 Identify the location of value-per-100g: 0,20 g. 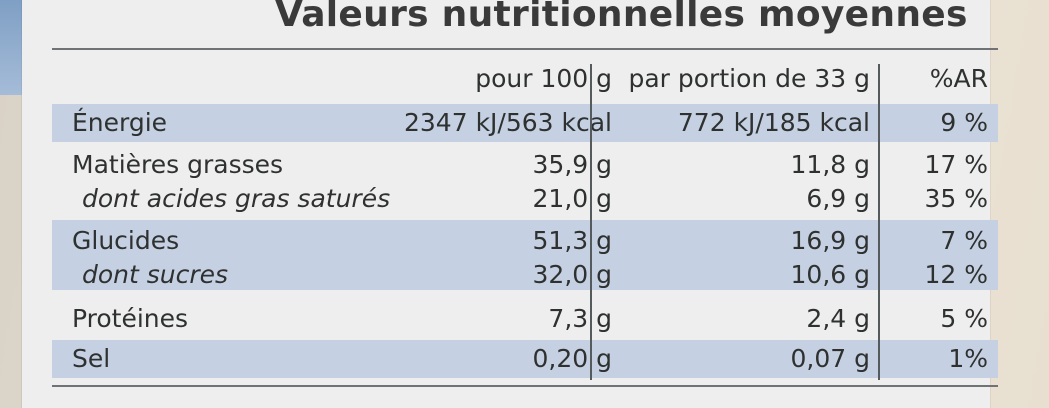
(572, 358).